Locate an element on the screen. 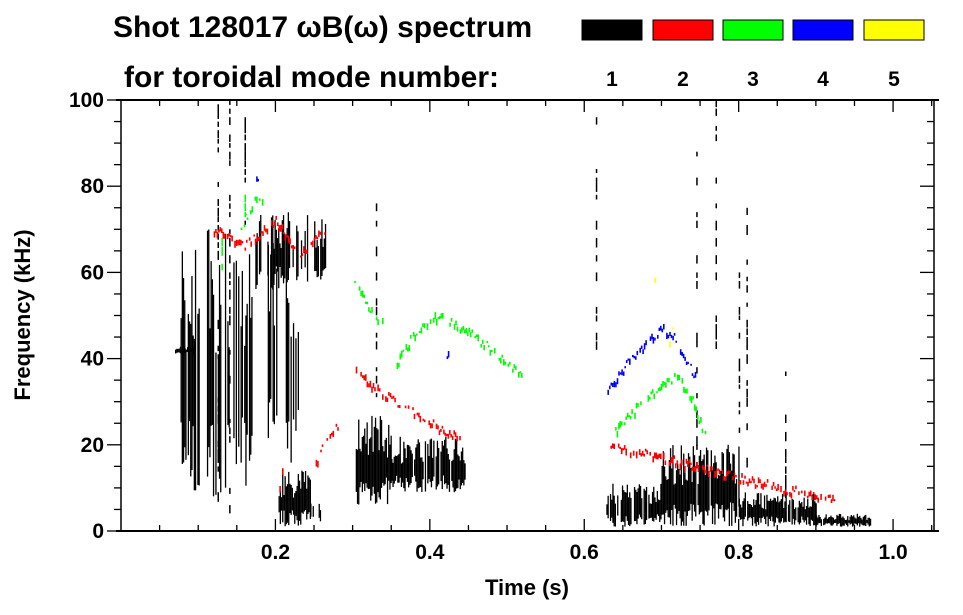 The width and height of the screenshot is (963, 615). y-tick-label: 80 is located at coordinates (92, 186).